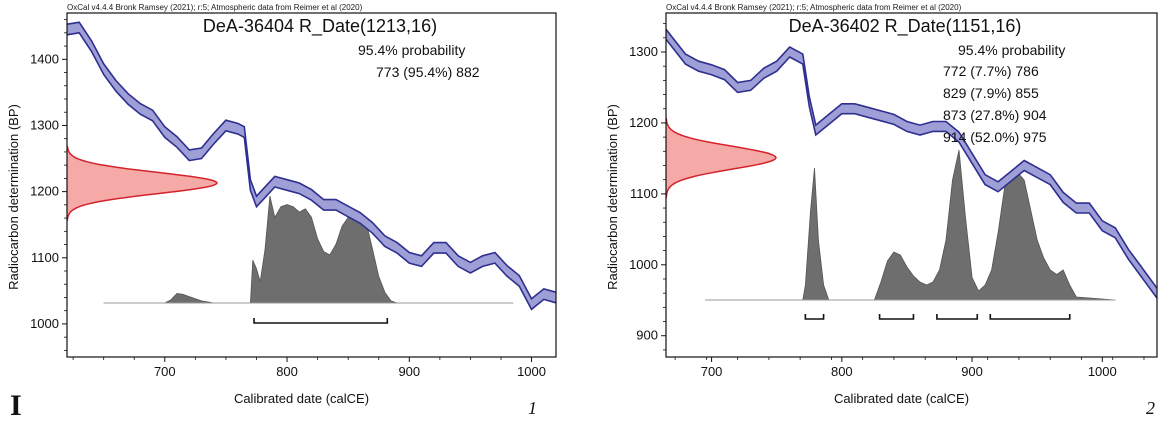 The width and height of the screenshot is (1166, 423). What do you see at coordinates (44, 58) in the screenshot?
I see `y-tick-label: 1400` at bounding box center [44, 58].